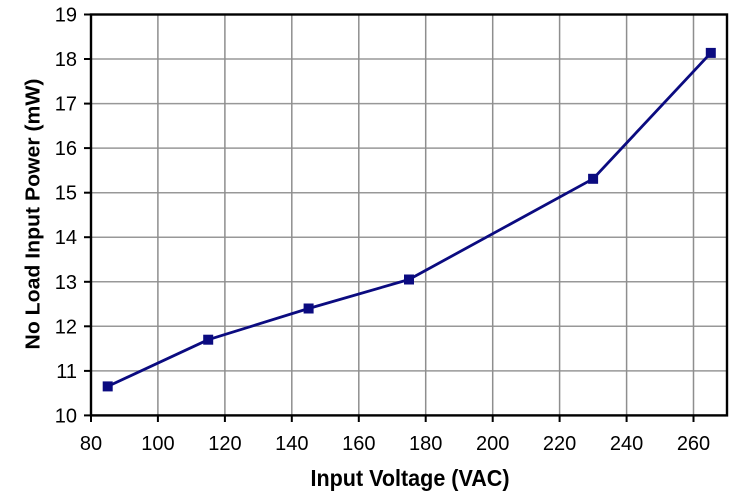 The image size is (750, 498). Describe the element at coordinates (66, 16) in the screenshot. I see `svg-text: 19` at that location.